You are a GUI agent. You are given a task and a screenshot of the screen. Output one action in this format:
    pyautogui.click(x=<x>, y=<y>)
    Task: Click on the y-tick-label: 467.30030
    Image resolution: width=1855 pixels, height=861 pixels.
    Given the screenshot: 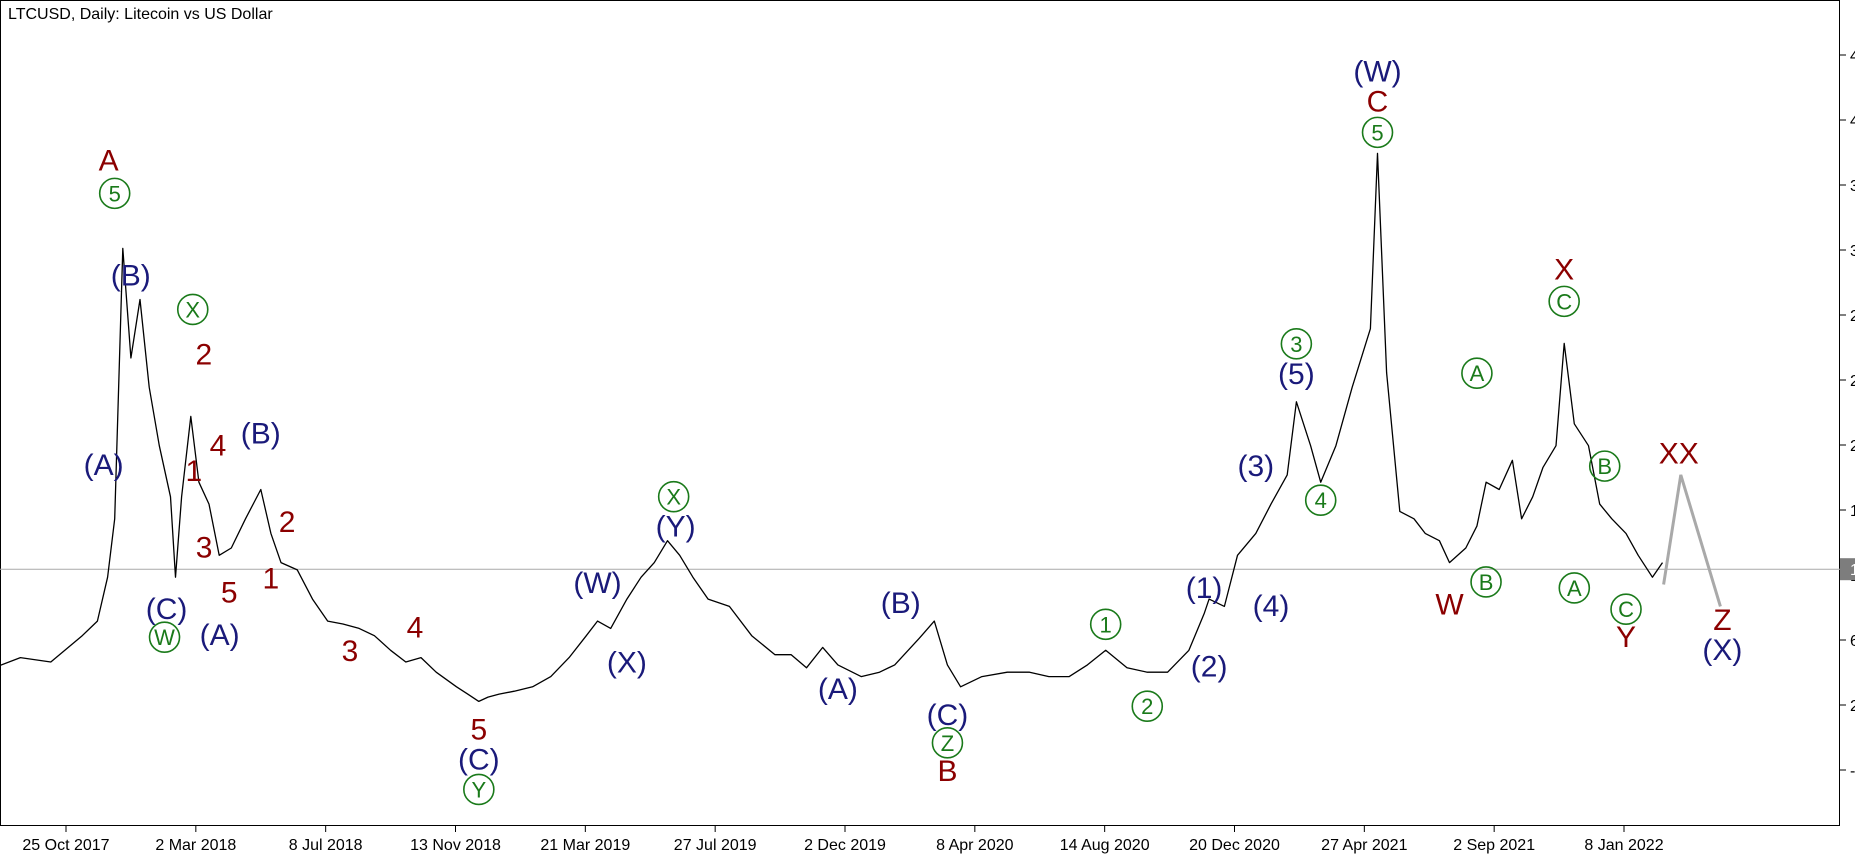 What is the action you would take?
    pyautogui.click(x=1852, y=56)
    